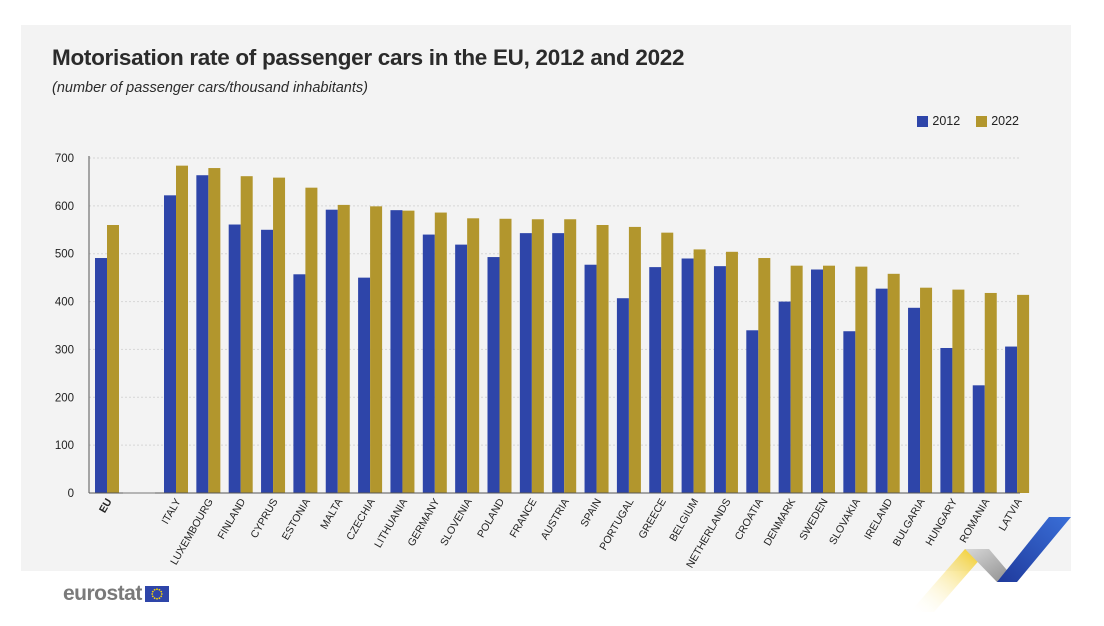 This screenshot has width=1104, height=626. What do you see at coordinates (784, 397) in the screenshot?
I see `bar-2012-denmark` at bounding box center [784, 397].